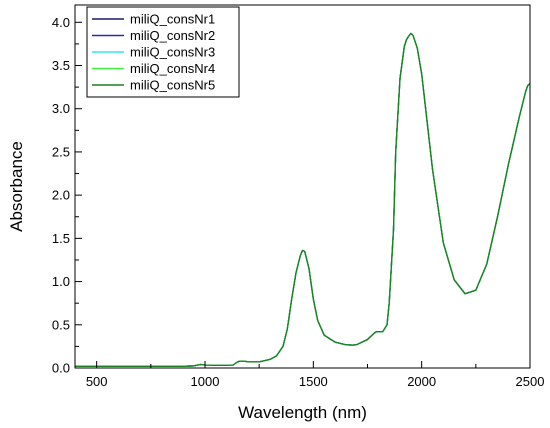 Image resolution: width=550 pixels, height=428 pixels. Describe the element at coordinates (172, 52) in the screenshot. I see `legend-label-3: miliQ_consNr3` at that location.